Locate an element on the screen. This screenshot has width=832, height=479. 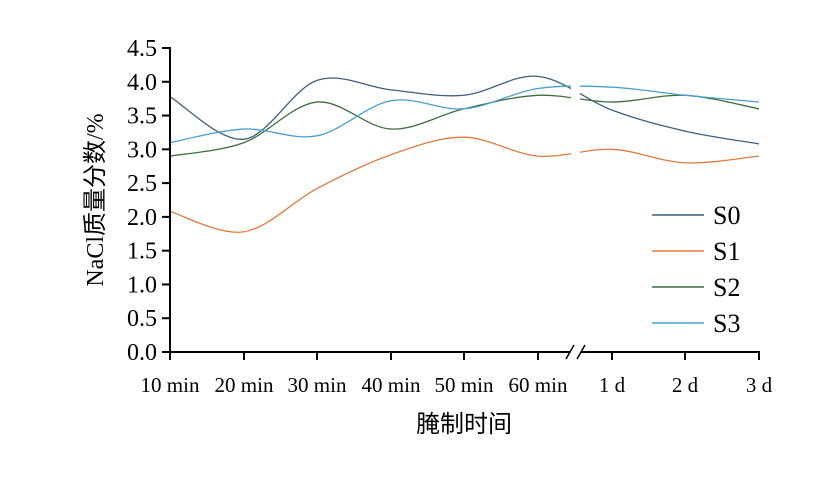
legend-label-S1: S1 is located at coordinates (726, 251).